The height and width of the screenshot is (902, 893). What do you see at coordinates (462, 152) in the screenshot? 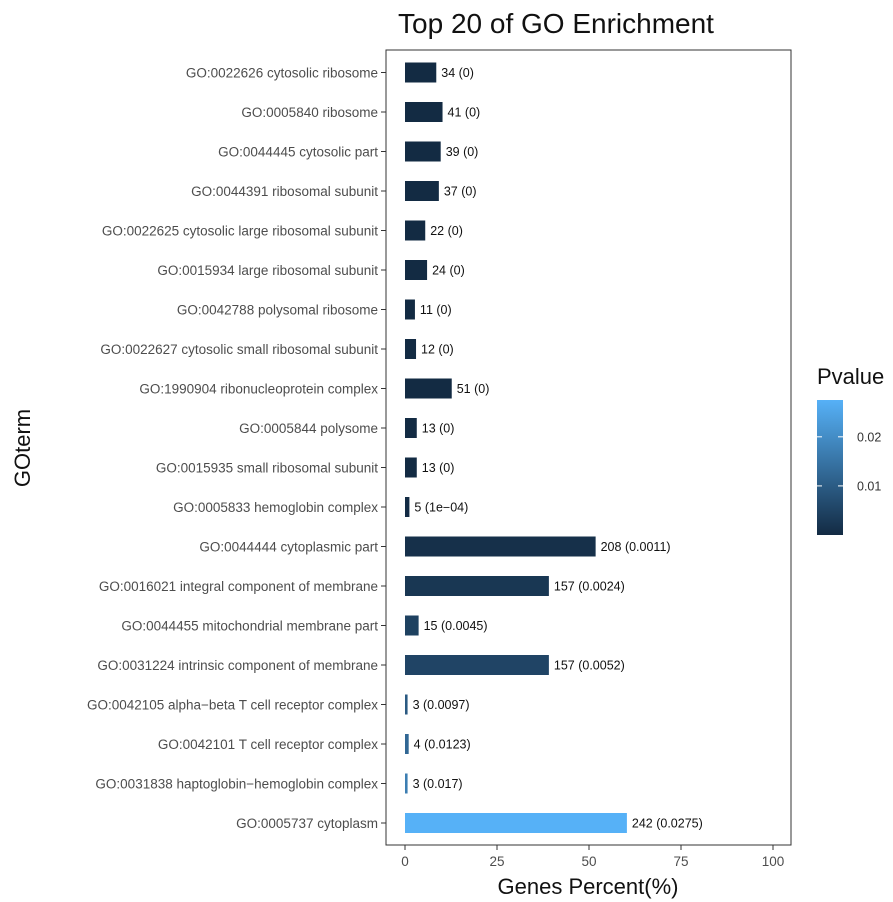
I see `bar-data-label: 39 (0)` at bounding box center [462, 152].